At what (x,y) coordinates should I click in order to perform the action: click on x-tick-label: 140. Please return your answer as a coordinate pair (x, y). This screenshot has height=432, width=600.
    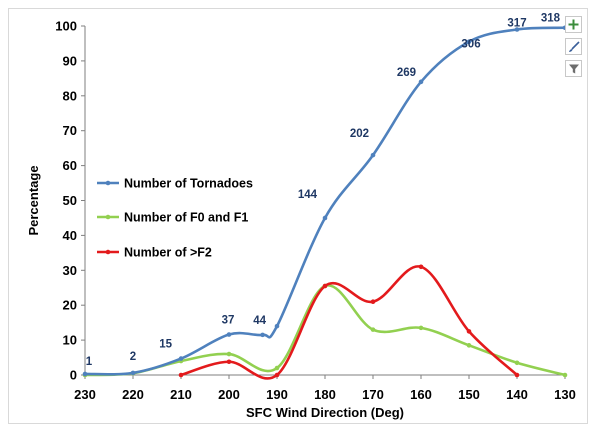
    Looking at the image, I should click on (517, 394).